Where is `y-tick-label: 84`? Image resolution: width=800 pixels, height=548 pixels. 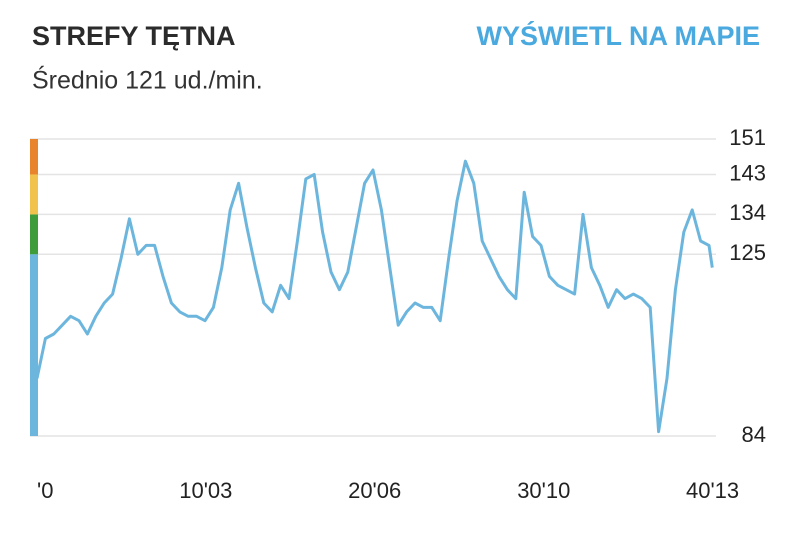 y-tick-label: 84 is located at coordinates (754, 434).